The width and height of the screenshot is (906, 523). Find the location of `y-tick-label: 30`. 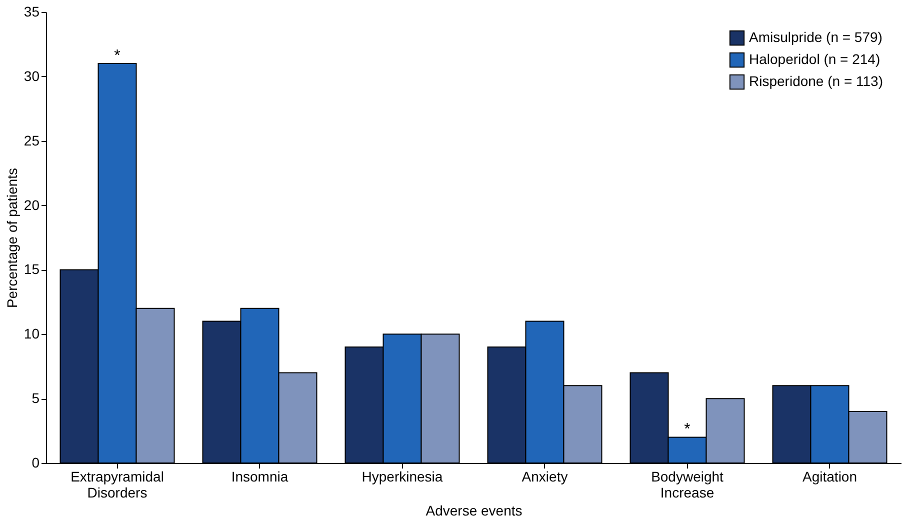

y-tick-label: 30 is located at coordinates (32, 76).